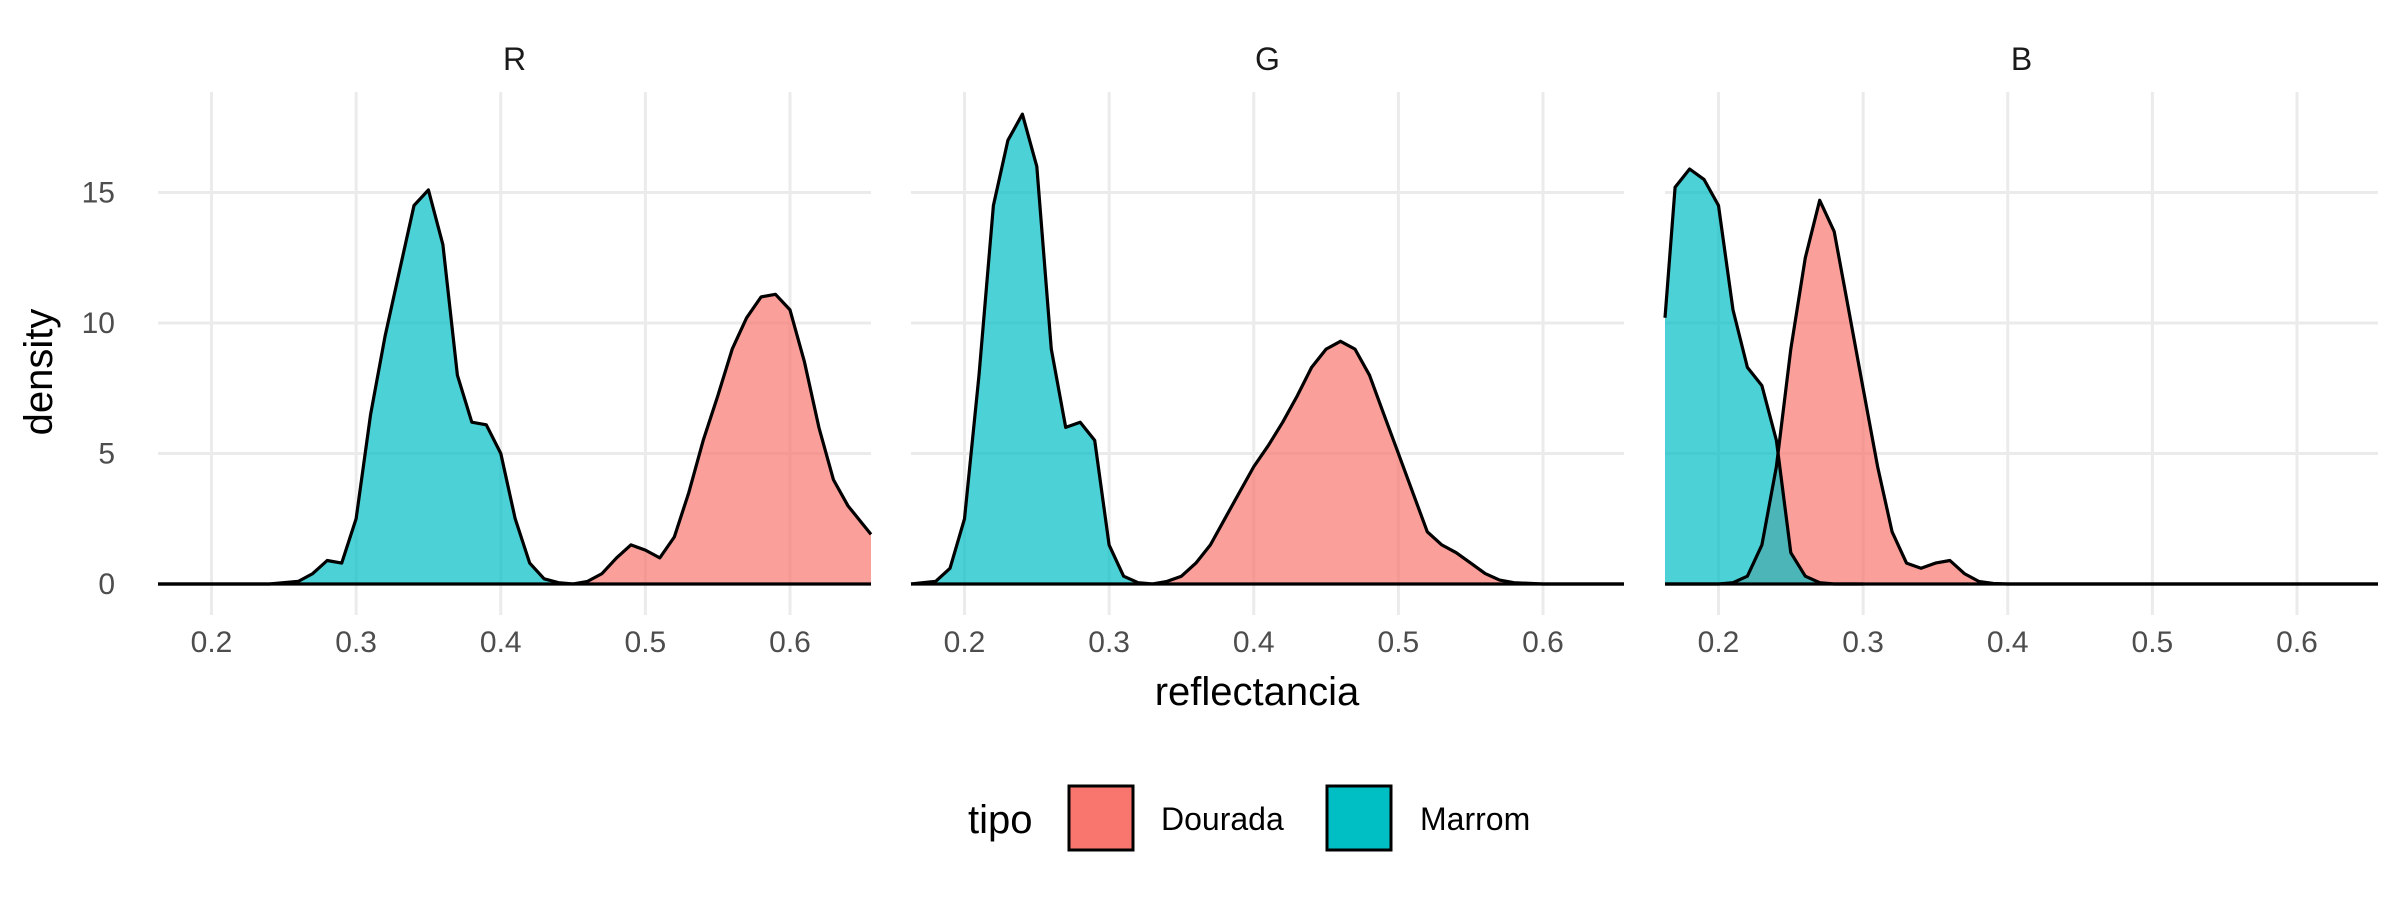  I want to click on legend-key-marrom, so click(1359, 818).